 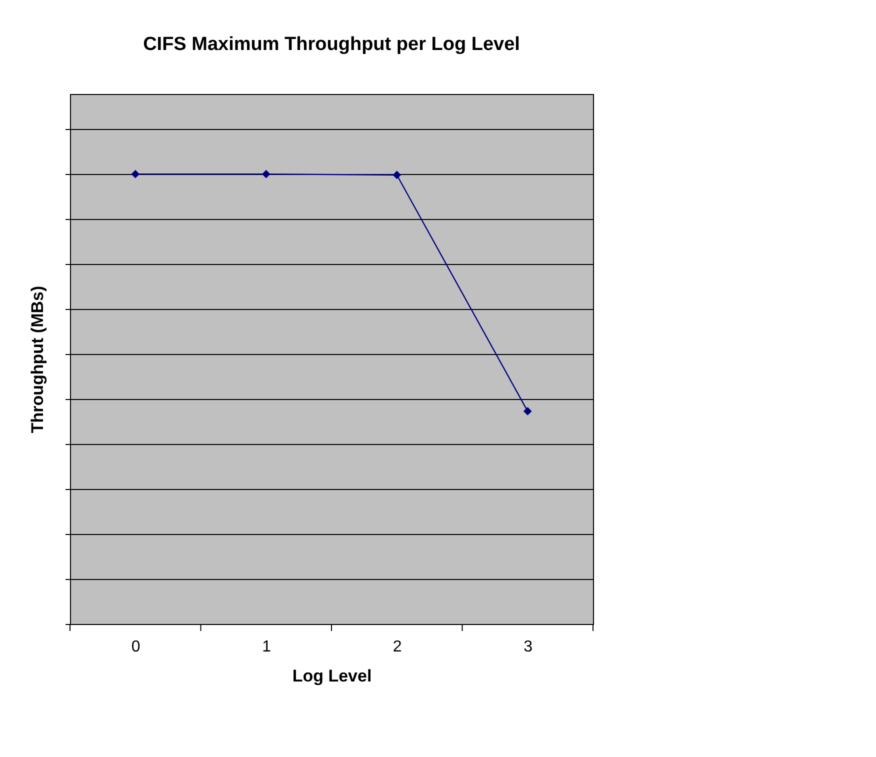 I want to click on chart-title: CIFS Maximum Throughput per Log Level, so click(x=331, y=44).